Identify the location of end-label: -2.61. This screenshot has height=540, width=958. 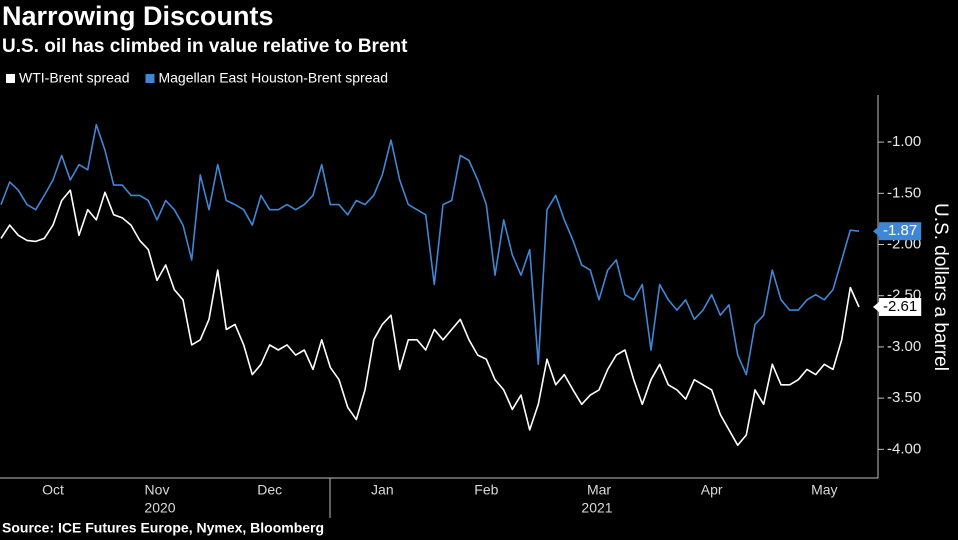
(897, 306).